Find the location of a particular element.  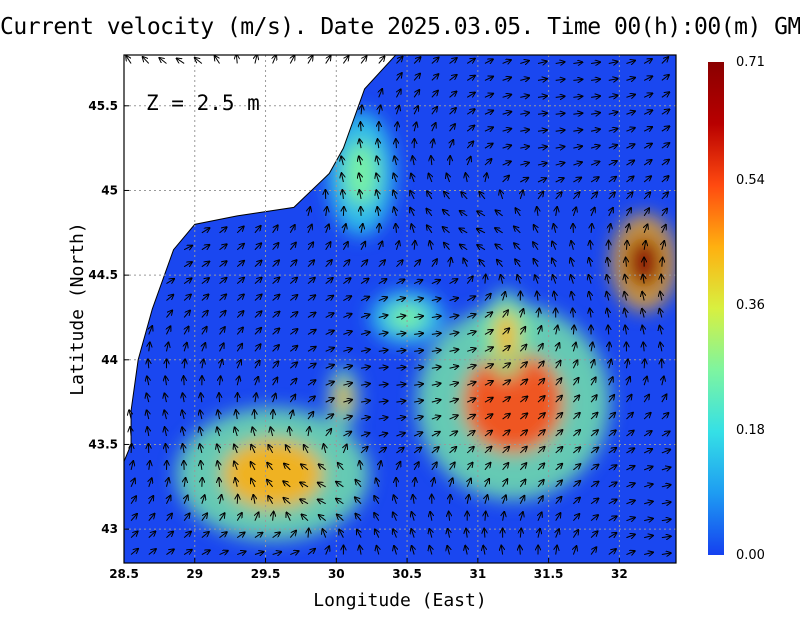

colorbar-labels: 0.71 0.54 0.36 0.18 0.00 is located at coordinates (750, 309).